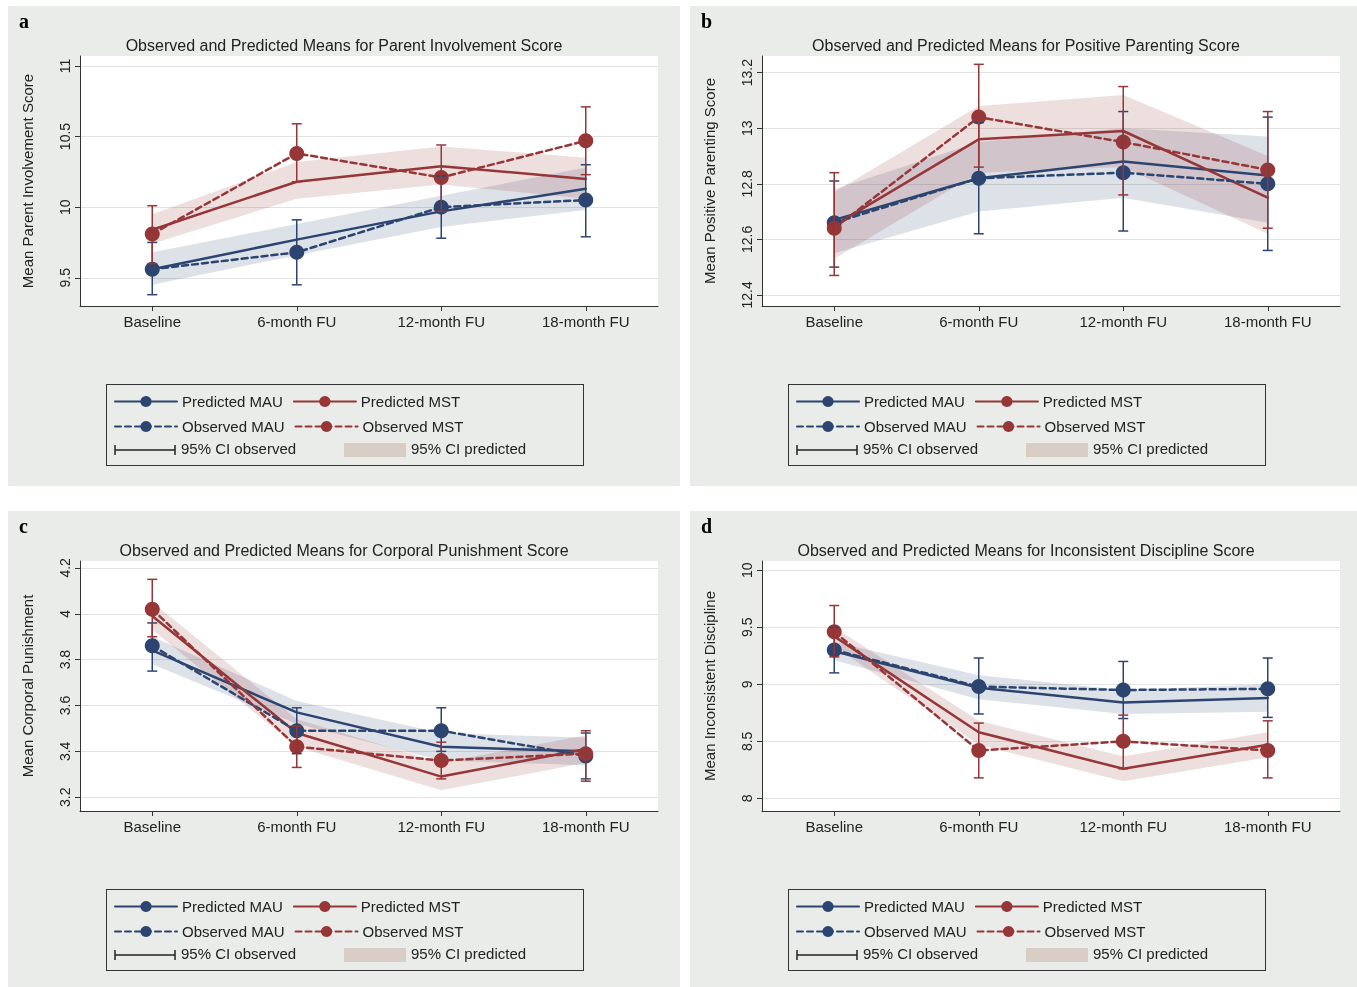 The image size is (1357, 987). I want to click on y-tick-label: 11, so click(65, 66).